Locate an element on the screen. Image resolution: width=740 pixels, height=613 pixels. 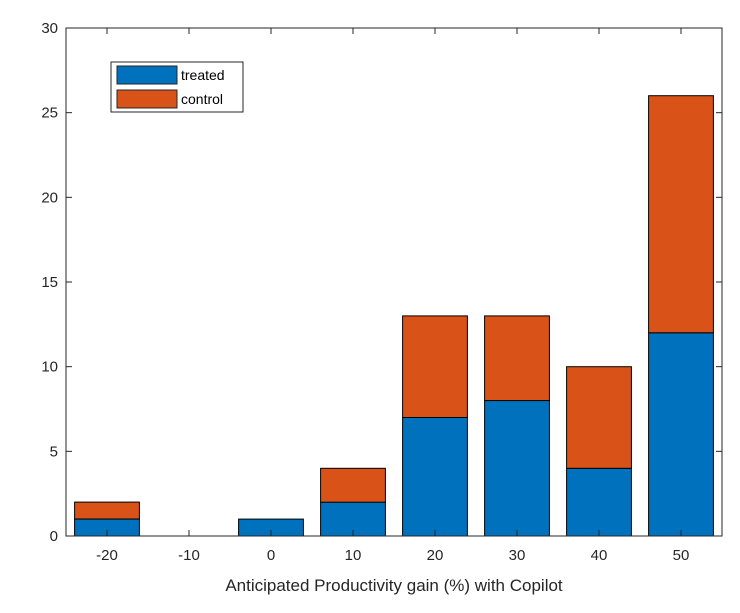
legend: treated control is located at coordinates (177, 87).